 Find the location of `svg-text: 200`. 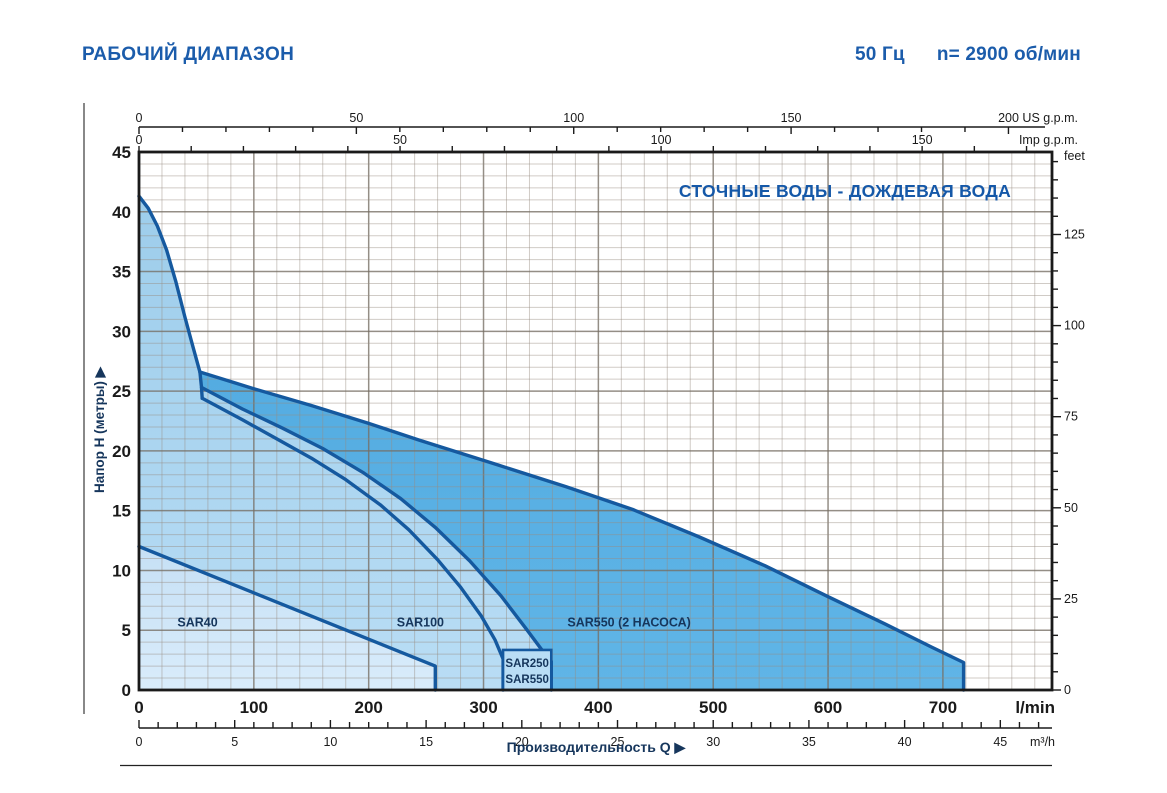

svg-text: 200 is located at coordinates (368, 707).